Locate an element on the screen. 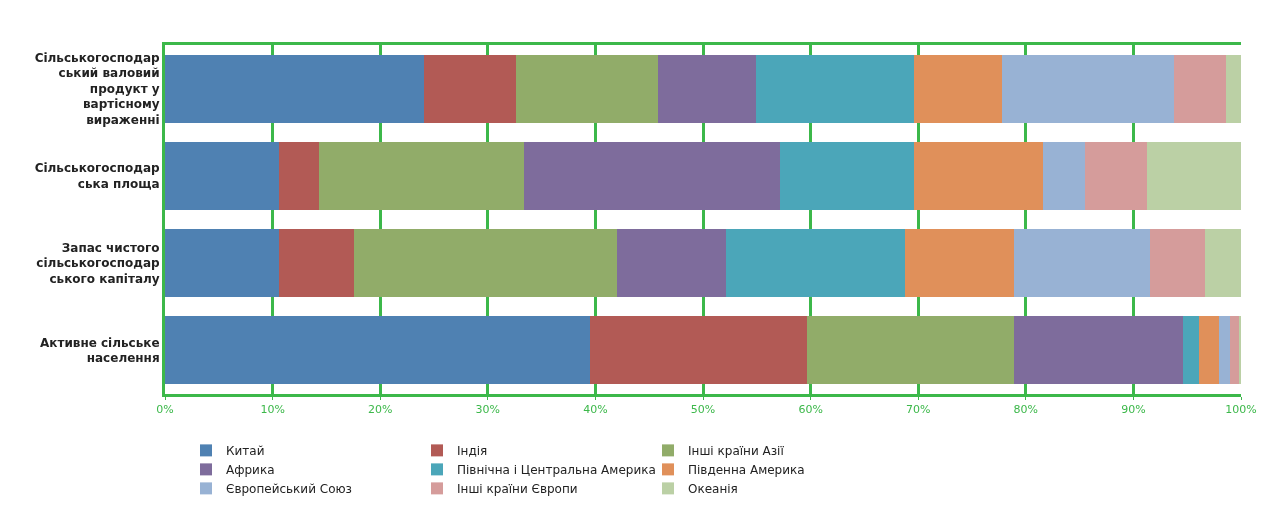 The height and width of the screenshot is (515, 1269). x-tick-label: 60% is located at coordinates (810, 410).